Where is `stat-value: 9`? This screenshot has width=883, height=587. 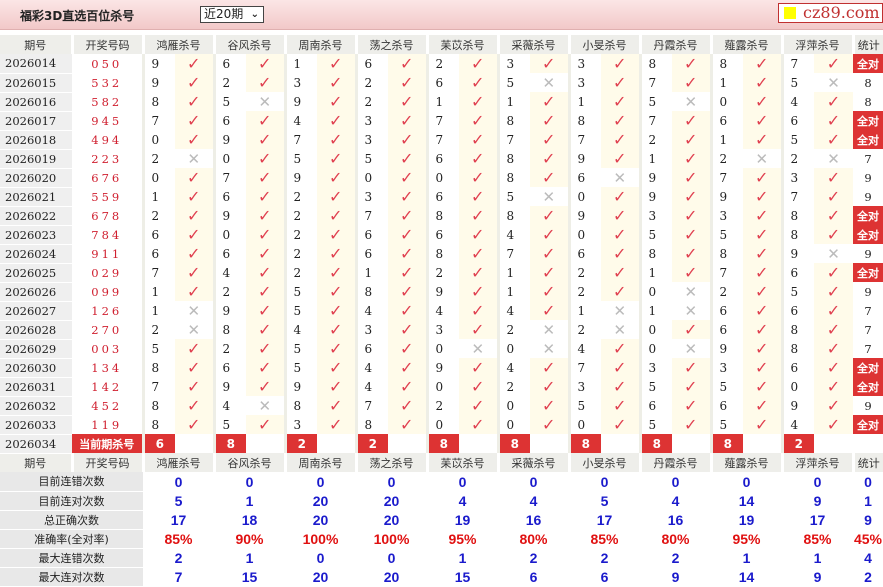 stat-value: 9 is located at coordinates (817, 500).